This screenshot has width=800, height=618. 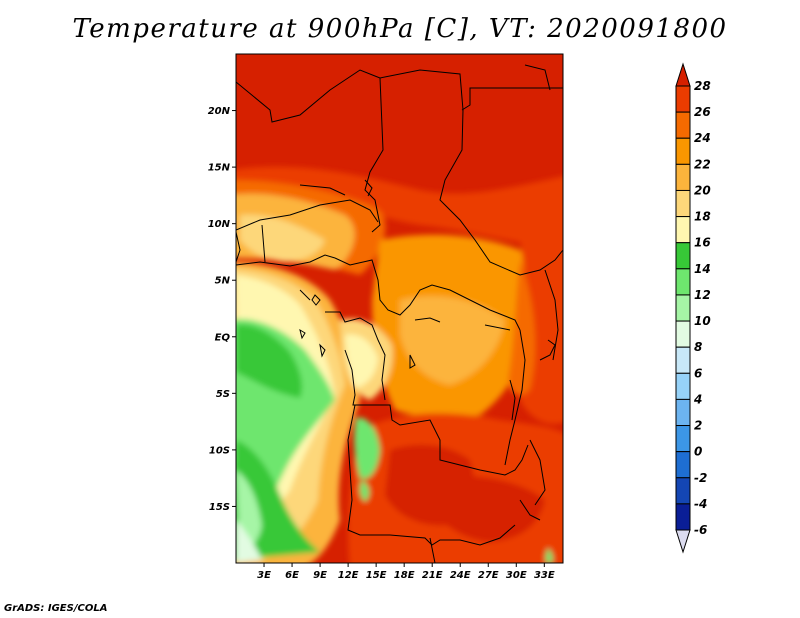 What do you see at coordinates (702, 243) in the screenshot?
I see `colorbar-label: 16` at bounding box center [702, 243].